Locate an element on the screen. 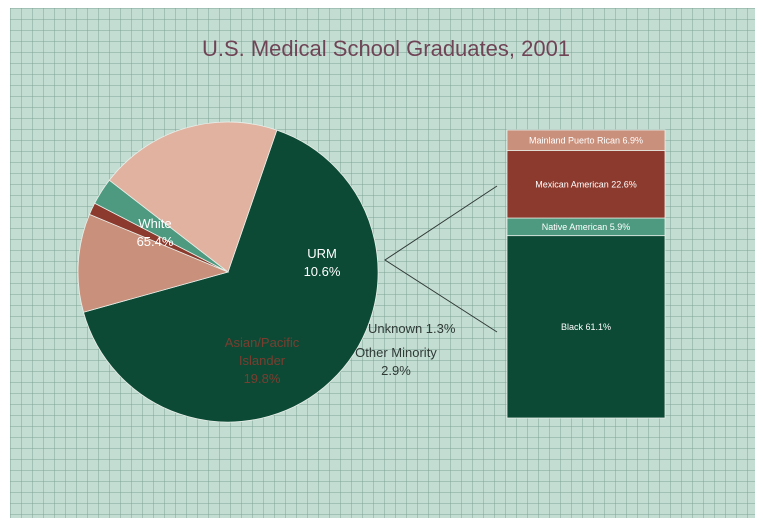  bar-segment-black is located at coordinates (586, 327).